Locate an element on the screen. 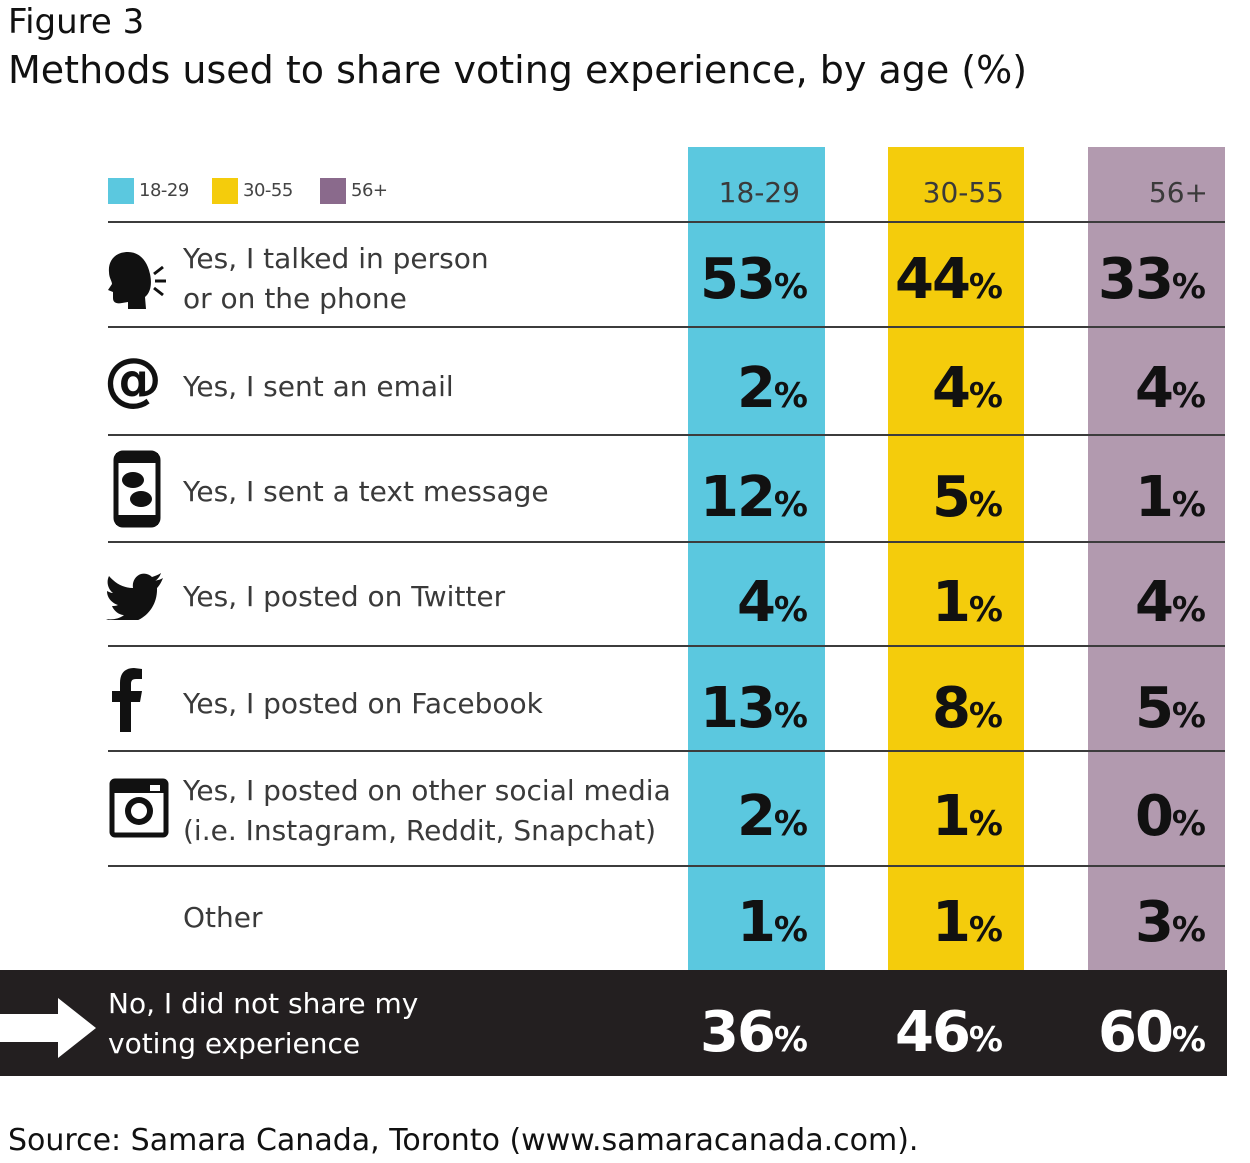 This screenshot has height=1163, width=1250. value-cell-56plus-row8: 60% is located at coordinates (1151, 1032).